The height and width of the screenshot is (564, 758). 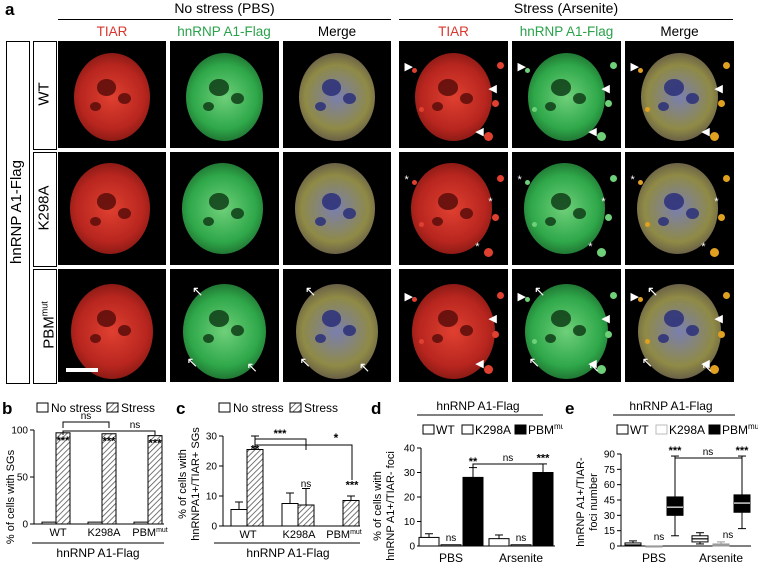 I want to click on legend-b-no-stress: No stress, so click(x=76, y=408).